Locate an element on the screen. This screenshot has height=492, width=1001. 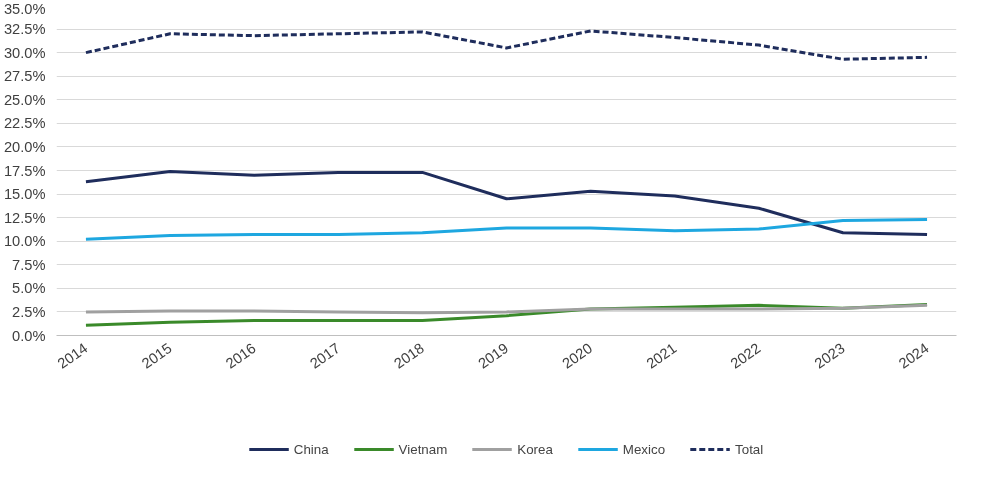
y-tick-label: 12.5% is located at coordinates (24, 217).